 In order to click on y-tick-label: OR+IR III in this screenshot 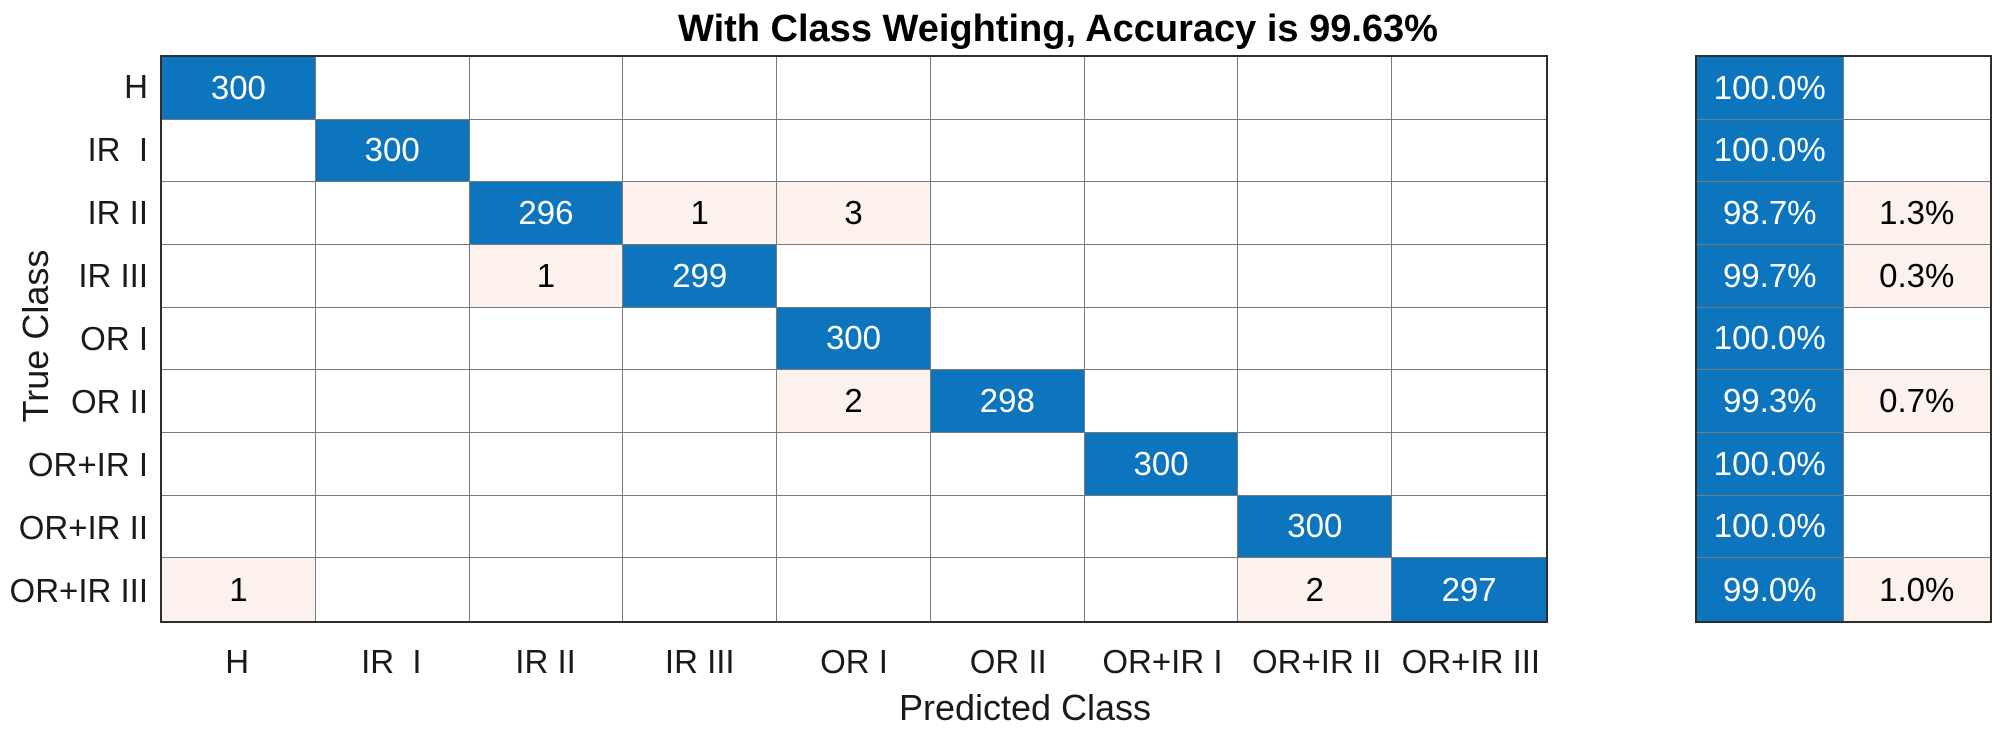, I will do `click(78, 591)`.